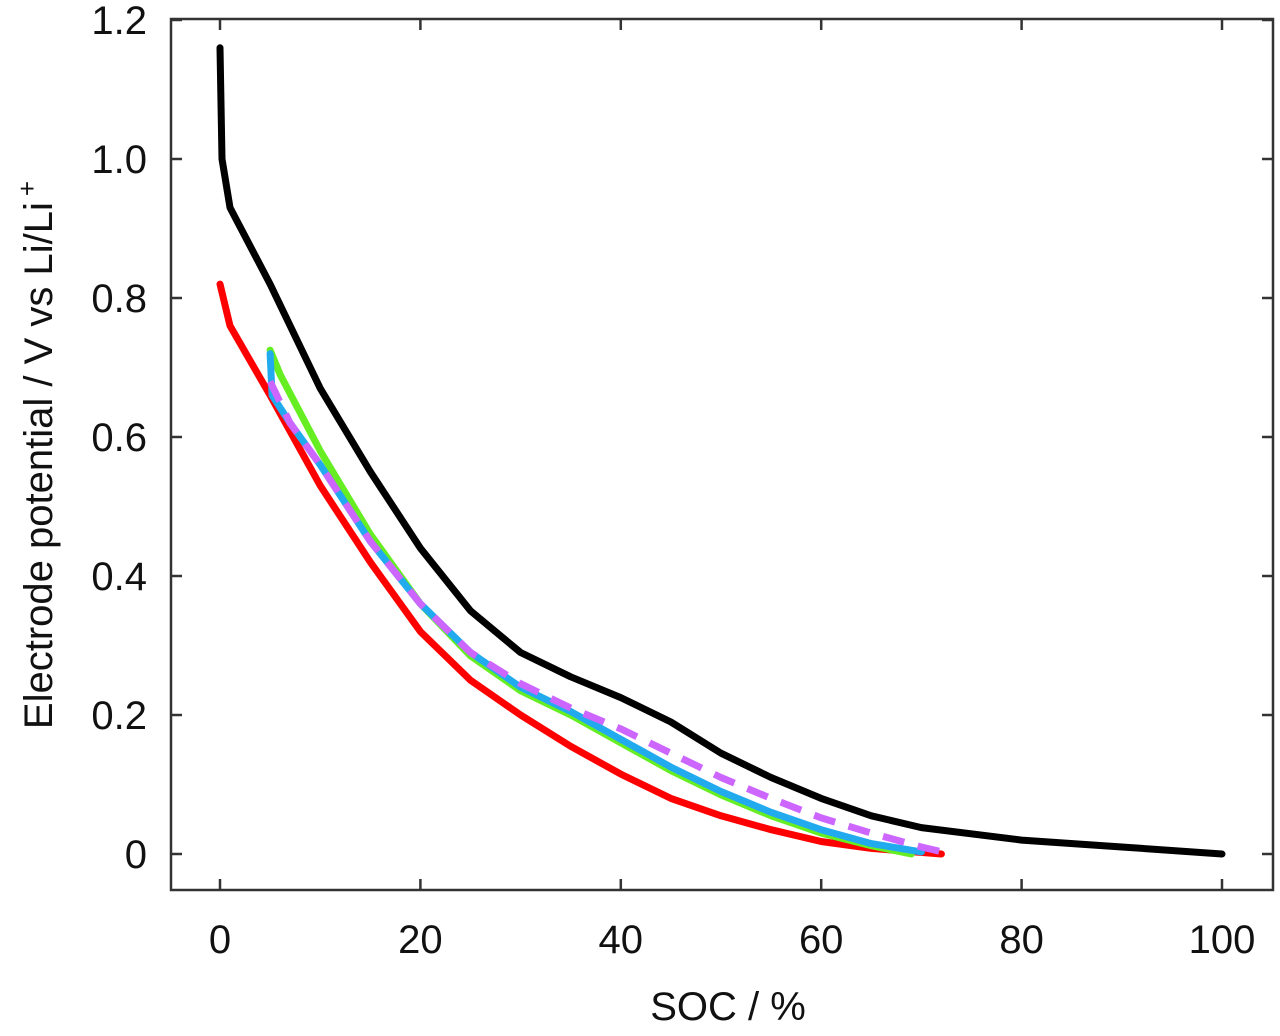 This screenshot has width=1280, height=1036. I want to click on y-tick-label: 0.4, so click(119, 577).